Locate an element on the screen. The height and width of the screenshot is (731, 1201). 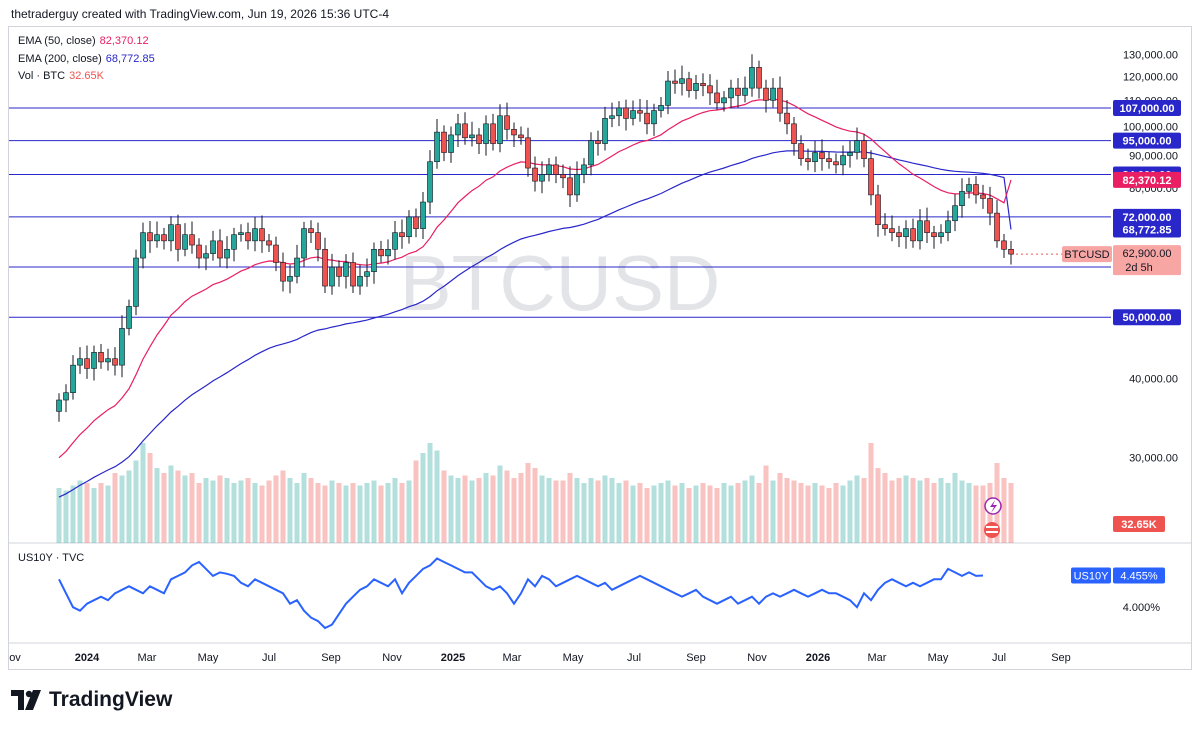
us-flag-event-icon is located at coordinates (992, 530).